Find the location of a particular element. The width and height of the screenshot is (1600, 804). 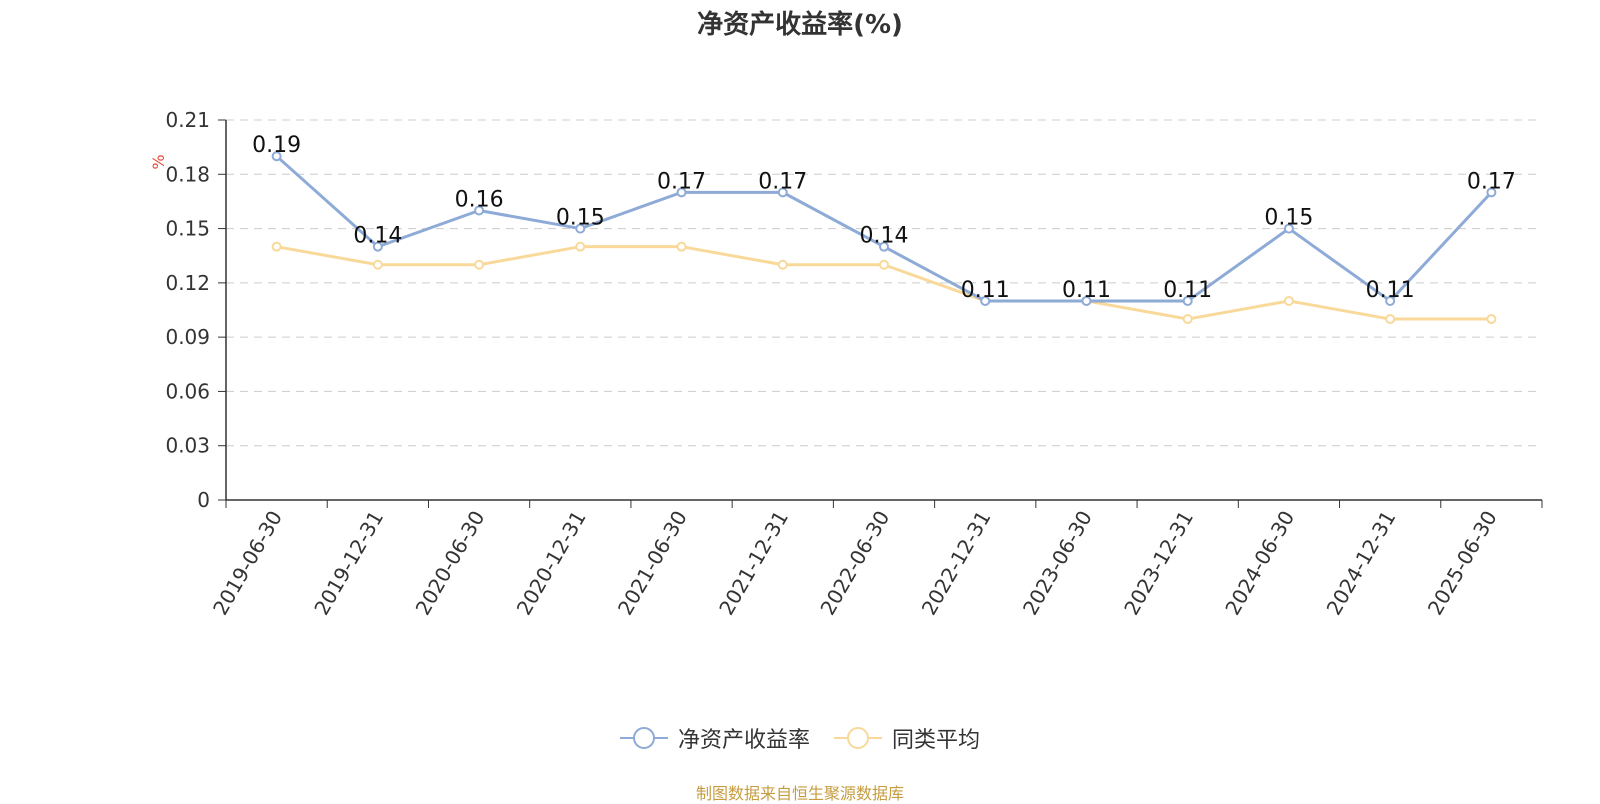

y-tick-label: 0 is located at coordinates (203, 500).